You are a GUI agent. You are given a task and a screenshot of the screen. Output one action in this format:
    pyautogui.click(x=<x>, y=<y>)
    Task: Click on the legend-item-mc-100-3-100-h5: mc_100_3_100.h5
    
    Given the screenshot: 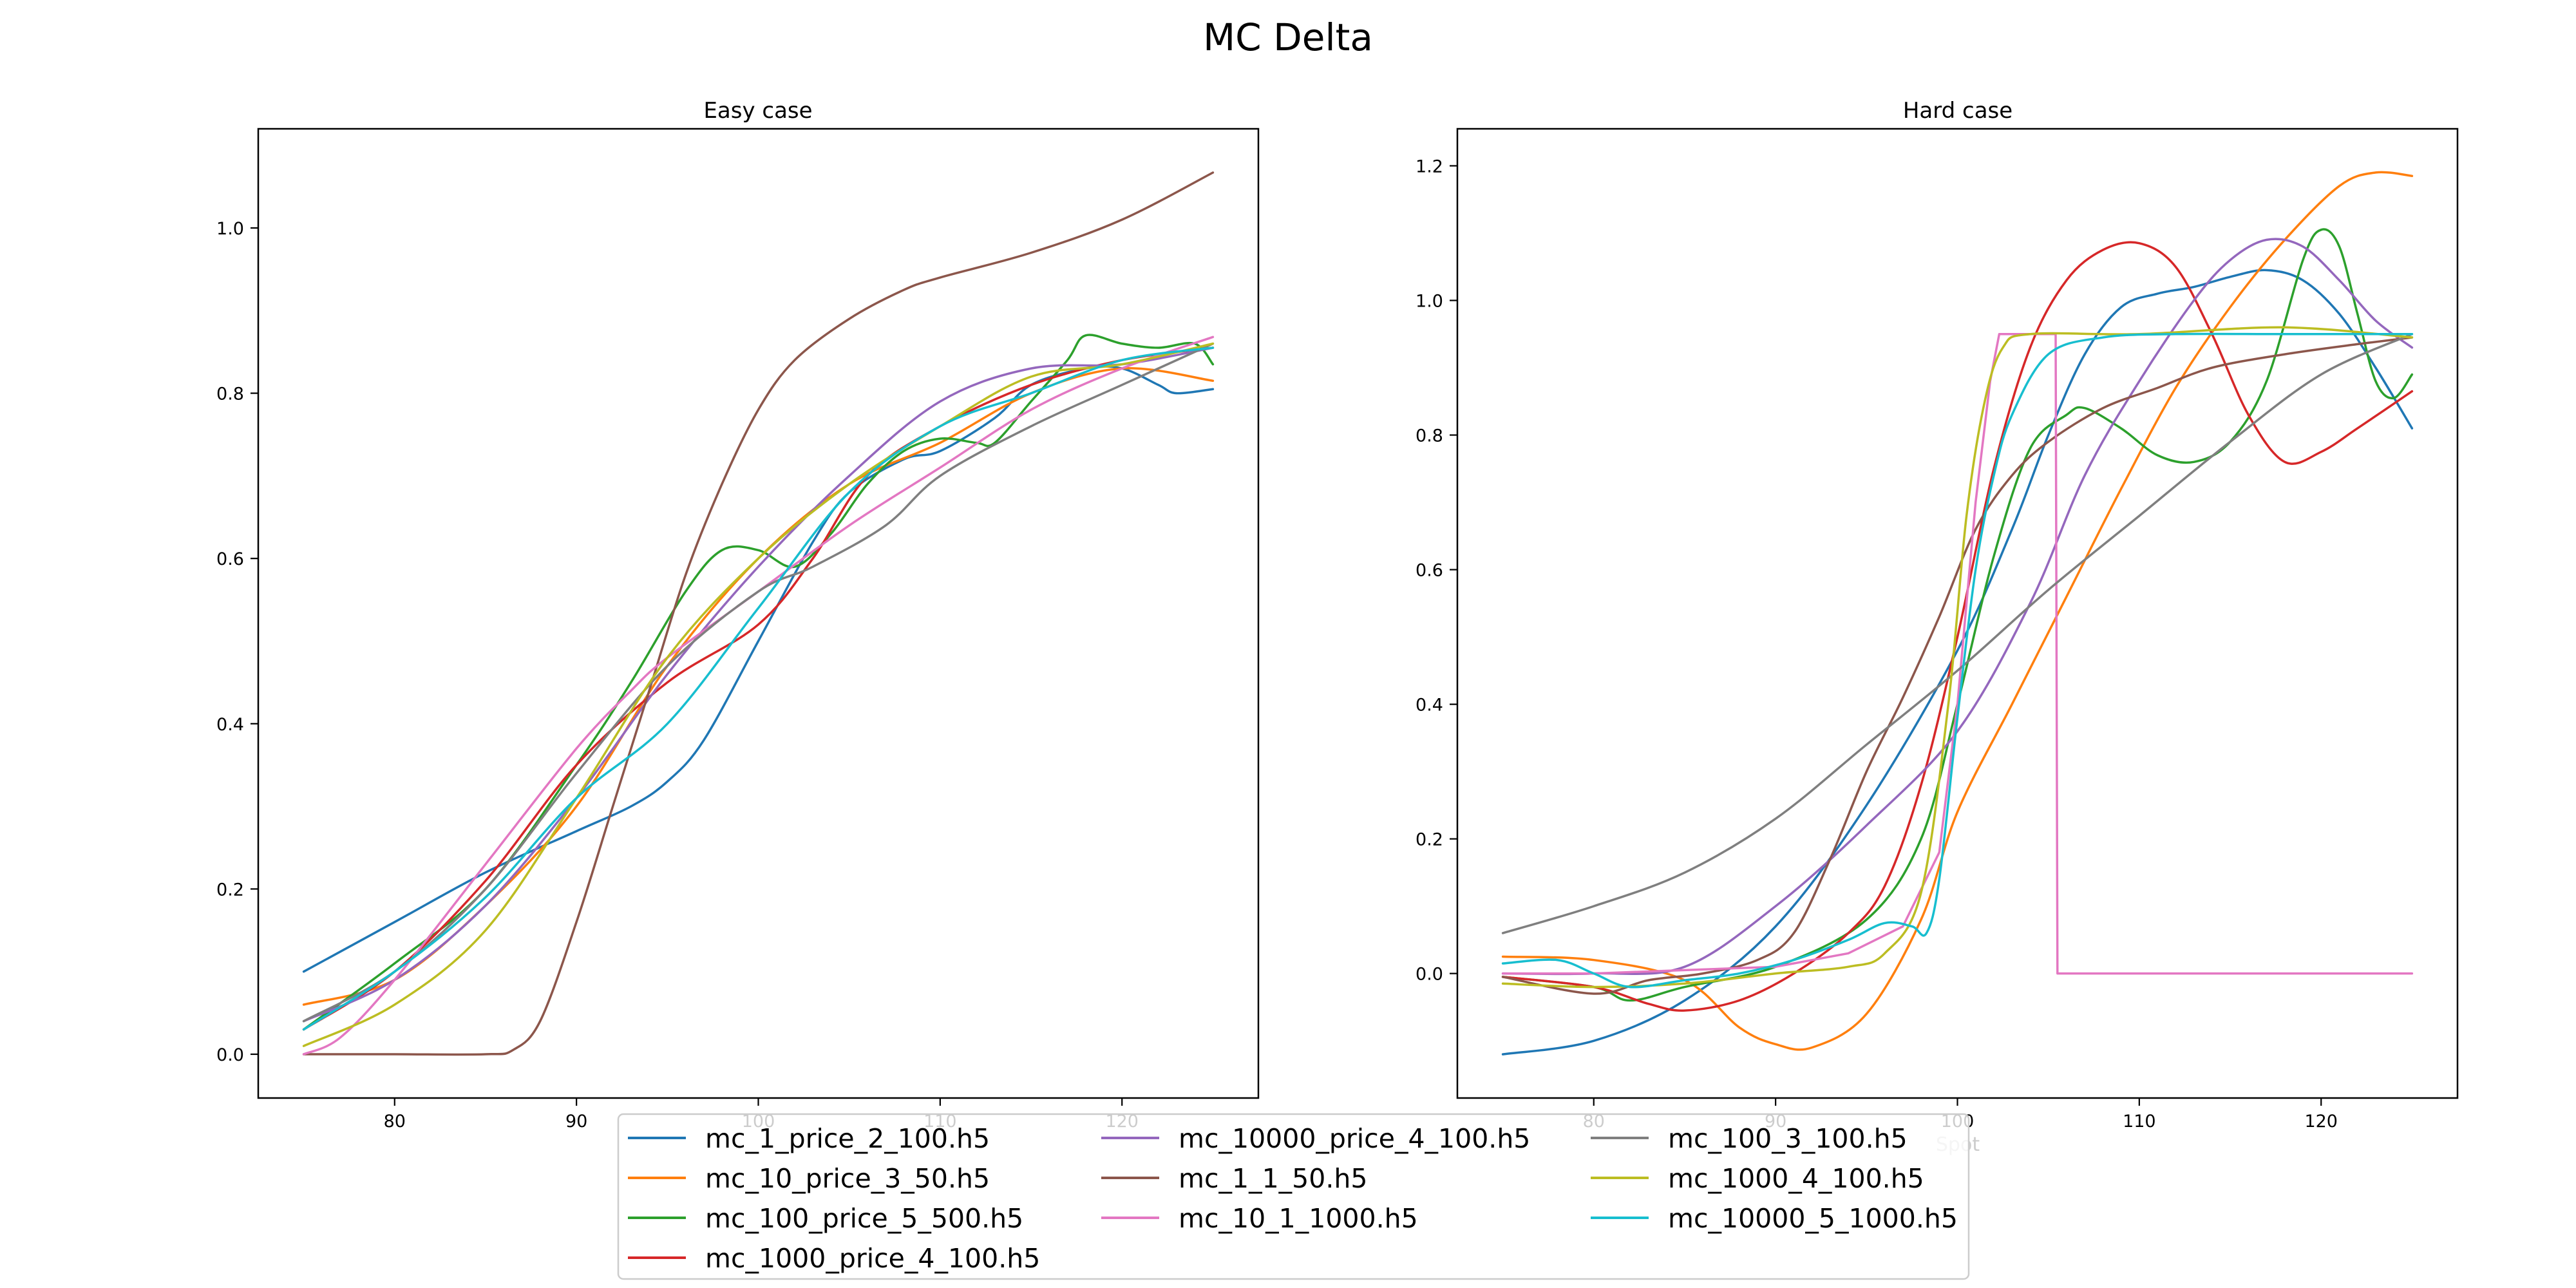 What is the action you would take?
    pyautogui.click(x=1750, y=1138)
    